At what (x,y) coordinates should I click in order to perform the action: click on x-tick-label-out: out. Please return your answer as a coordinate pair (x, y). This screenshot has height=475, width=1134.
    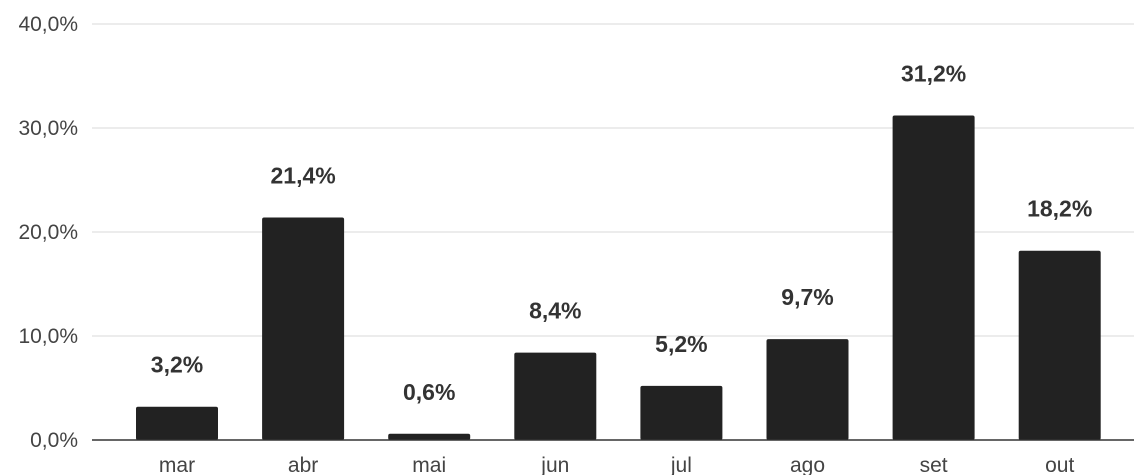
    Looking at the image, I should click on (1059, 464).